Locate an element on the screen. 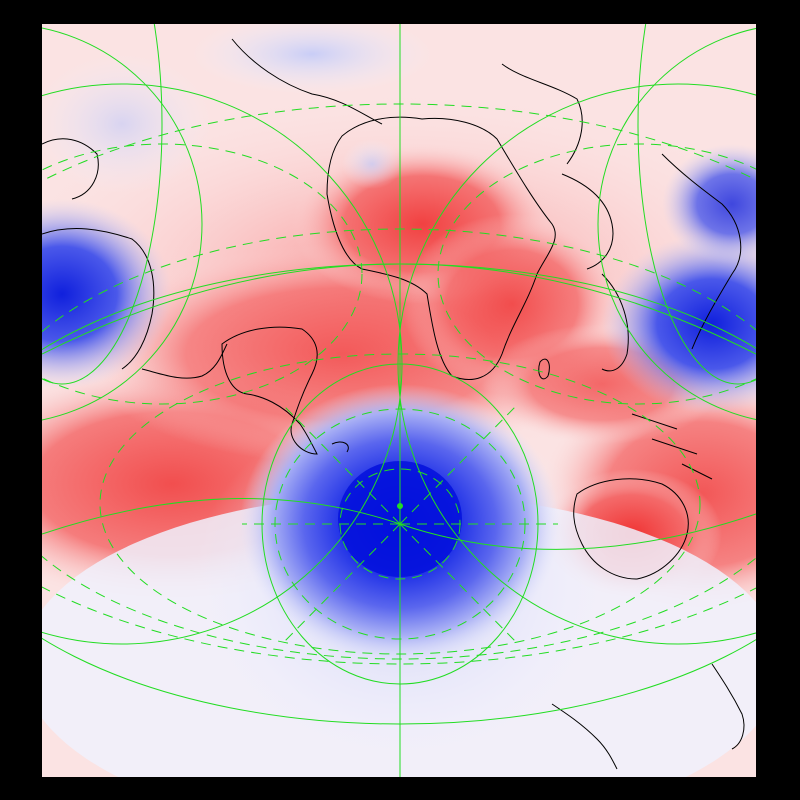 This screenshot has height=800, width=800. iberia-pale is located at coordinates (372, 164).